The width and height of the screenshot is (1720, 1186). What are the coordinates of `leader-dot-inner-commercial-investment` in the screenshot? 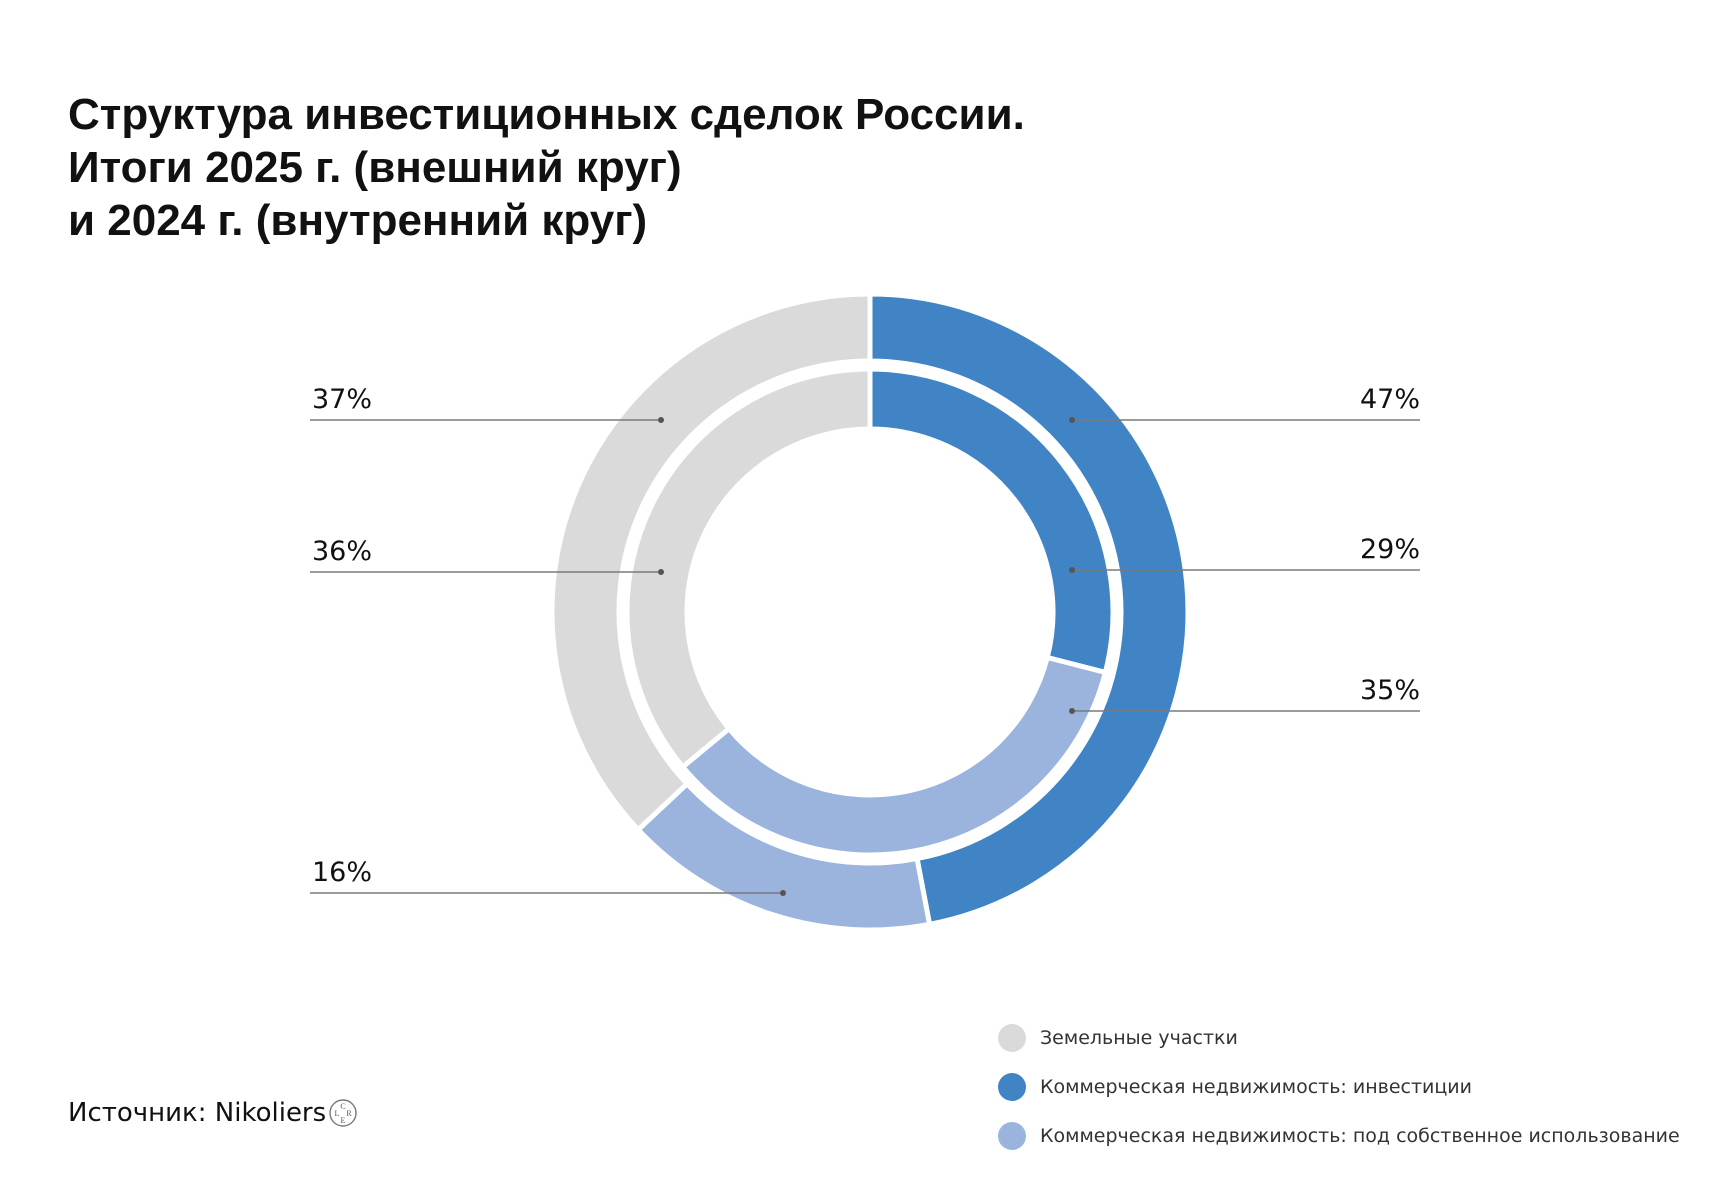 It's located at (1072, 570).